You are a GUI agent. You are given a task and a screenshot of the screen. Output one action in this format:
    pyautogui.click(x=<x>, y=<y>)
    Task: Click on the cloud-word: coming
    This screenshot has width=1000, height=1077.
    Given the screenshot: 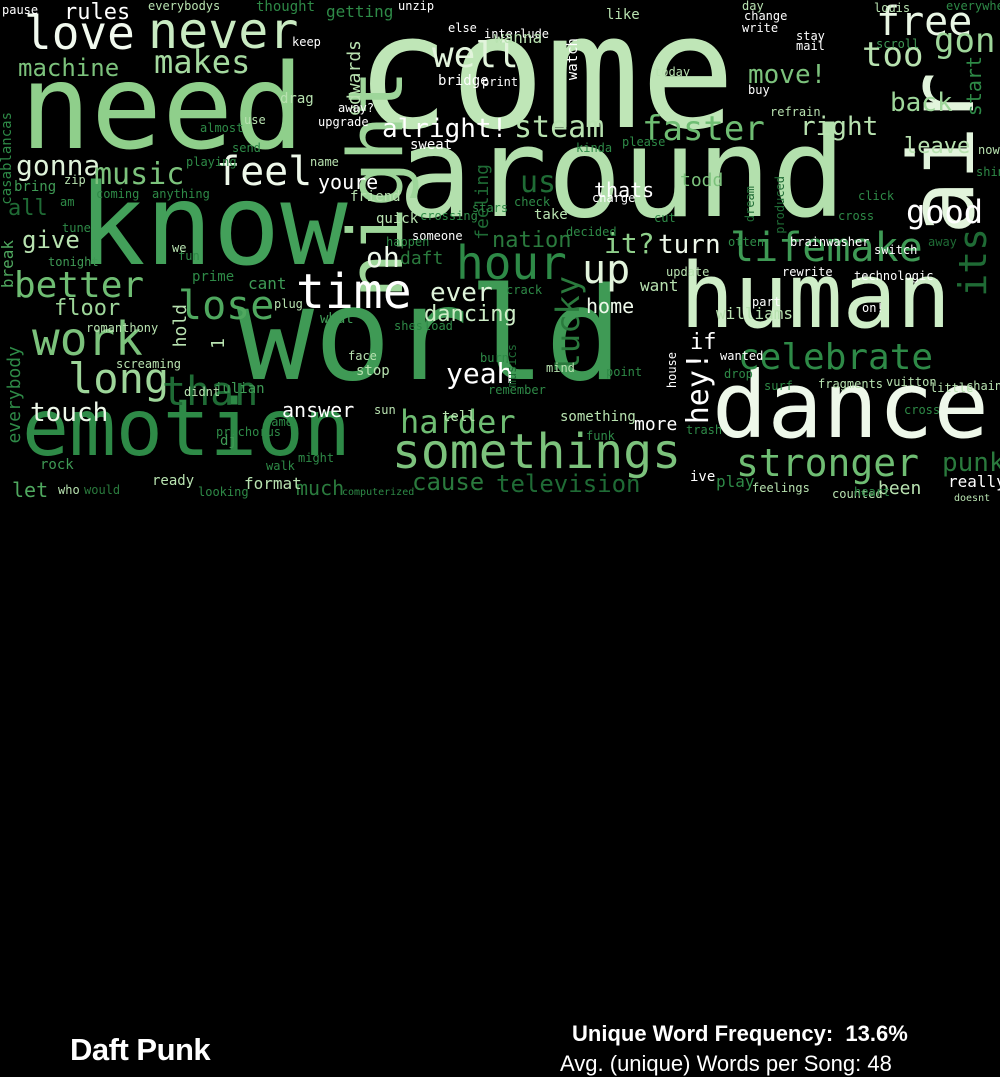 What is the action you would take?
    pyautogui.click(x=118, y=194)
    